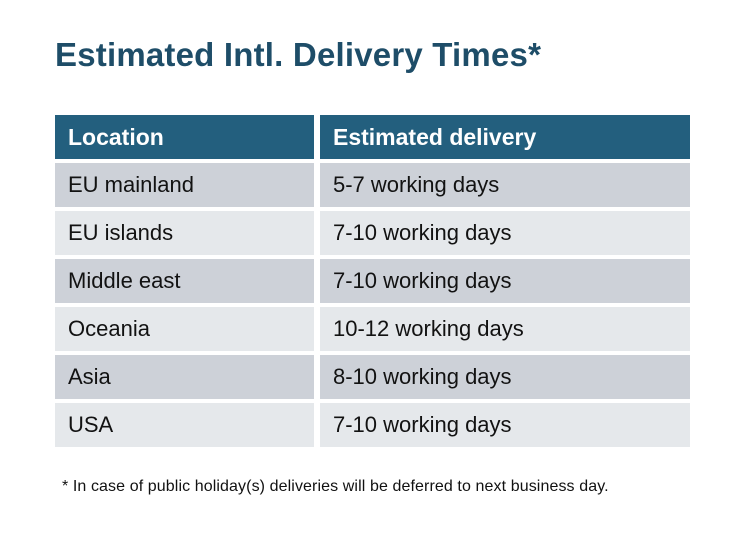  Describe the element at coordinates (298, 54) in the screenshot. I see `page-title: Estimated Intl. Delivery Times*` at that location.